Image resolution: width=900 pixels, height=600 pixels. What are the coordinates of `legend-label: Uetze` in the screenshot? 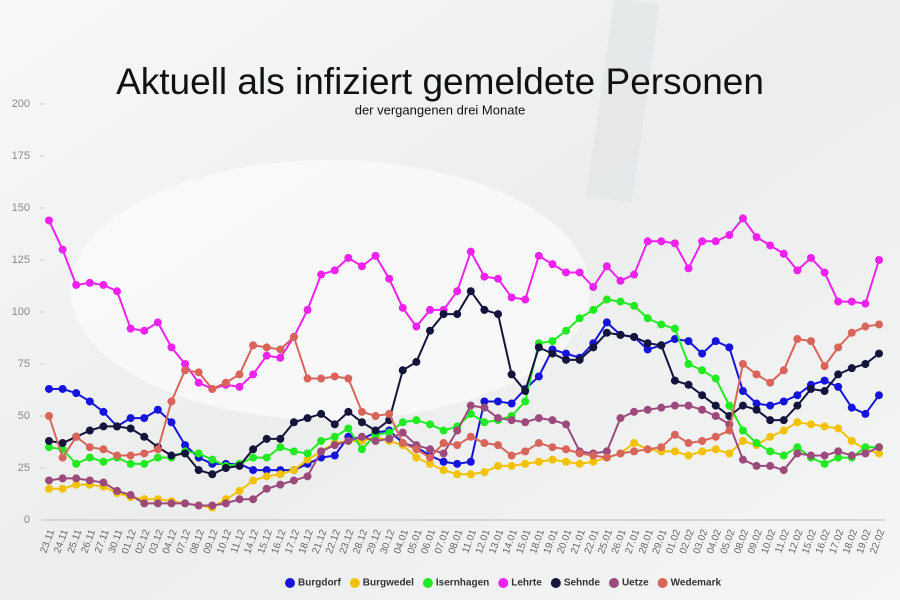 It's located at (635, 583).